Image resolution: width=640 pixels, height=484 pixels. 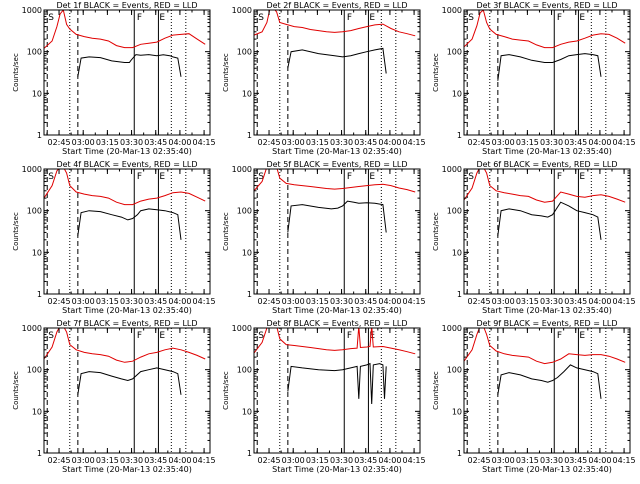 What do you see at coordinates (126, 5) in the screenshot?
I see `panel-title: Det 1f BLACK = Events, RED = LLD` at bounding box center [126, 5].